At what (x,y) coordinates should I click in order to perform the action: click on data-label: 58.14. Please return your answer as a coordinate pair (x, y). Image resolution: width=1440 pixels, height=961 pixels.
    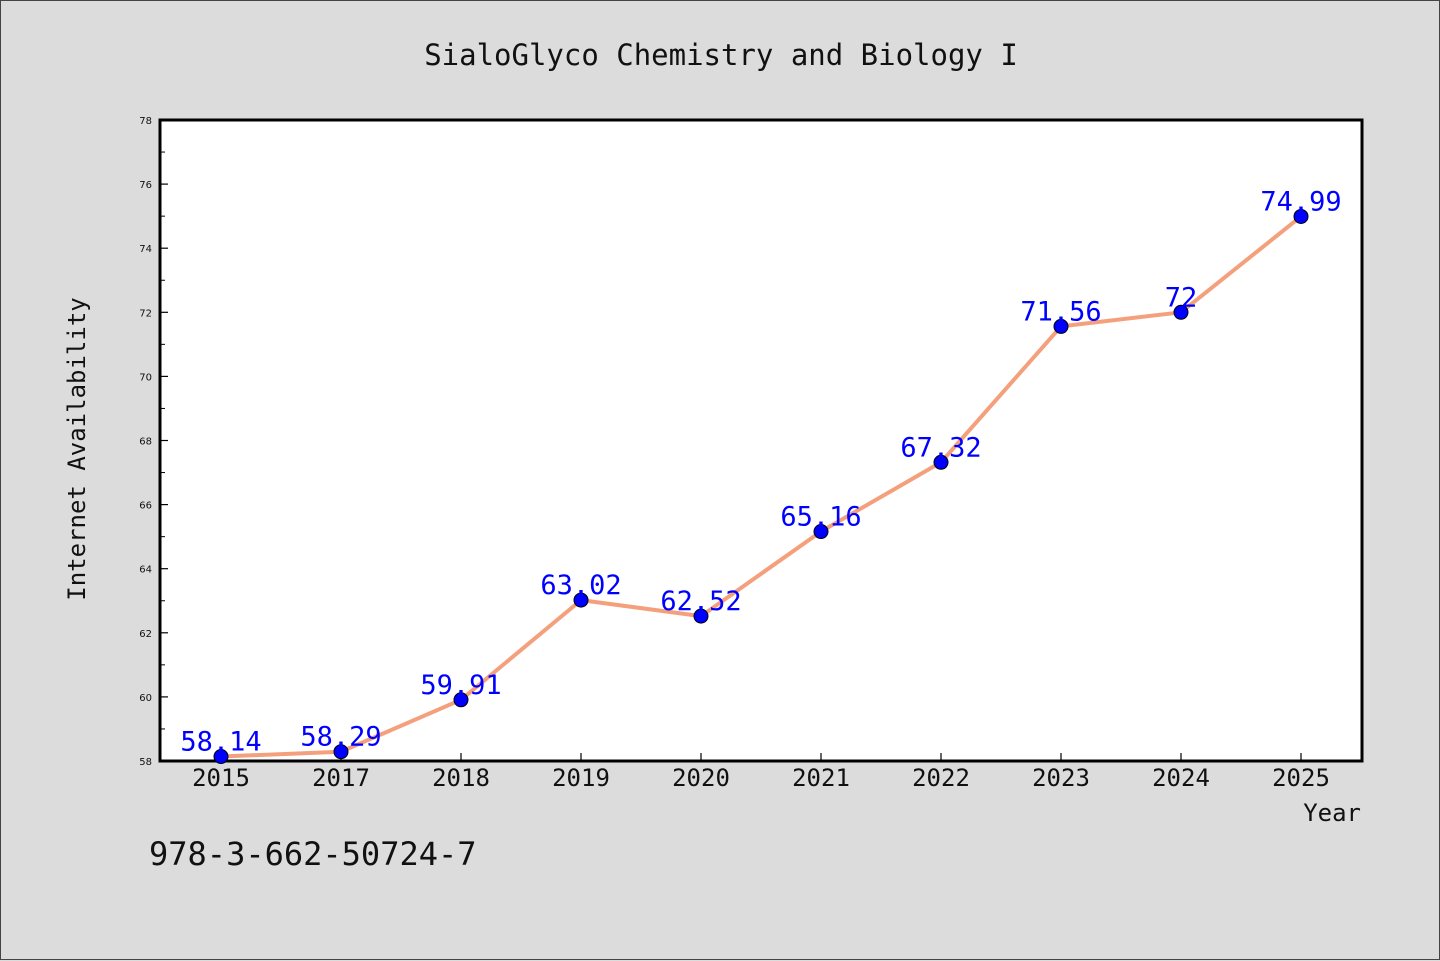
    Looking at the image, I should click on (220, 742).